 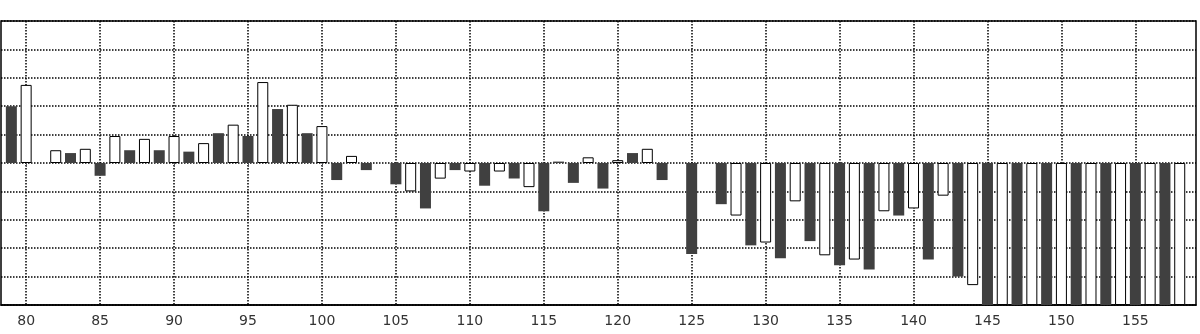 What do you see at coordinates (396, 320) in the screenshot?
I see `x-tick-label: 105` at bounding box center [396, 320].